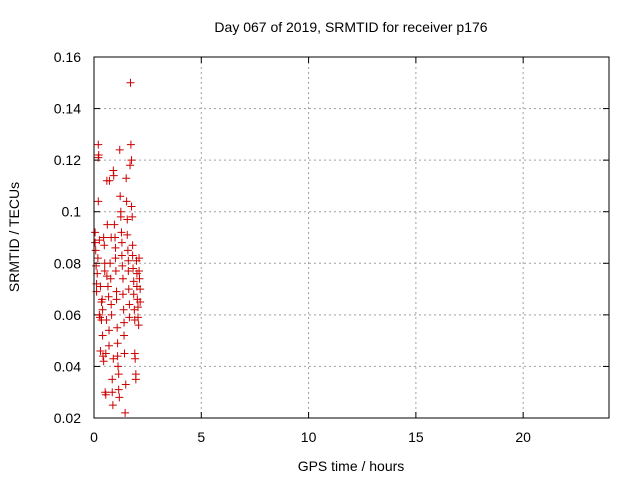 Image resolution: width=640 pixels, height=480 pixels. Describe the element at coordinates (72, 212) in the screenshot. I see `y-tick-label: 0.1` at that location.